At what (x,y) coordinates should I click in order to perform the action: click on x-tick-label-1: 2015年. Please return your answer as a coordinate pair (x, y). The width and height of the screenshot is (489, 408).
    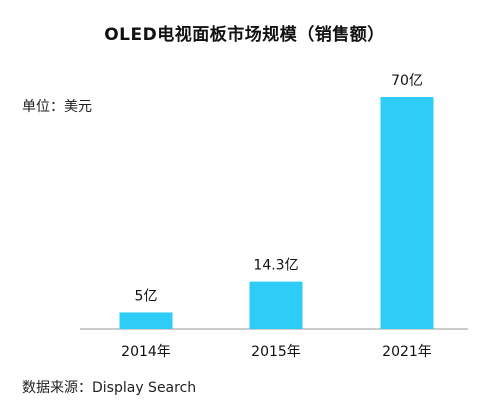
    Looking at the image, I should click on (276, 352).